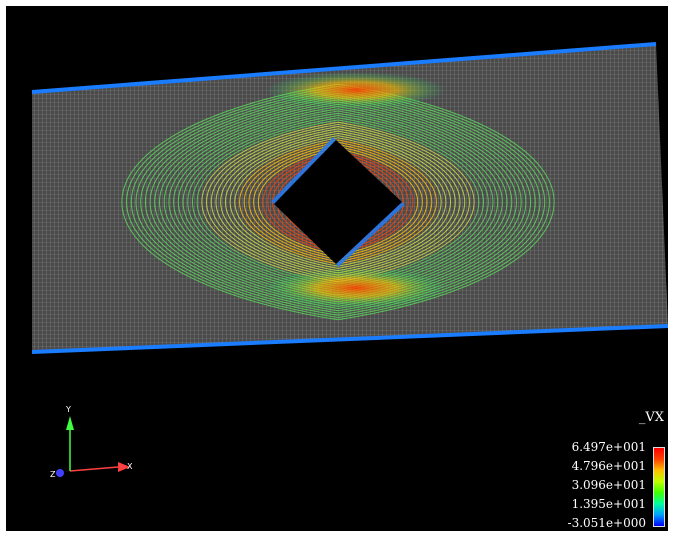 The height and width of the screenshot is (537, 674). Describe the element at coordinates (606, 523) in the screenshot. I see `legend-tick: -3.051e+000` at that location.